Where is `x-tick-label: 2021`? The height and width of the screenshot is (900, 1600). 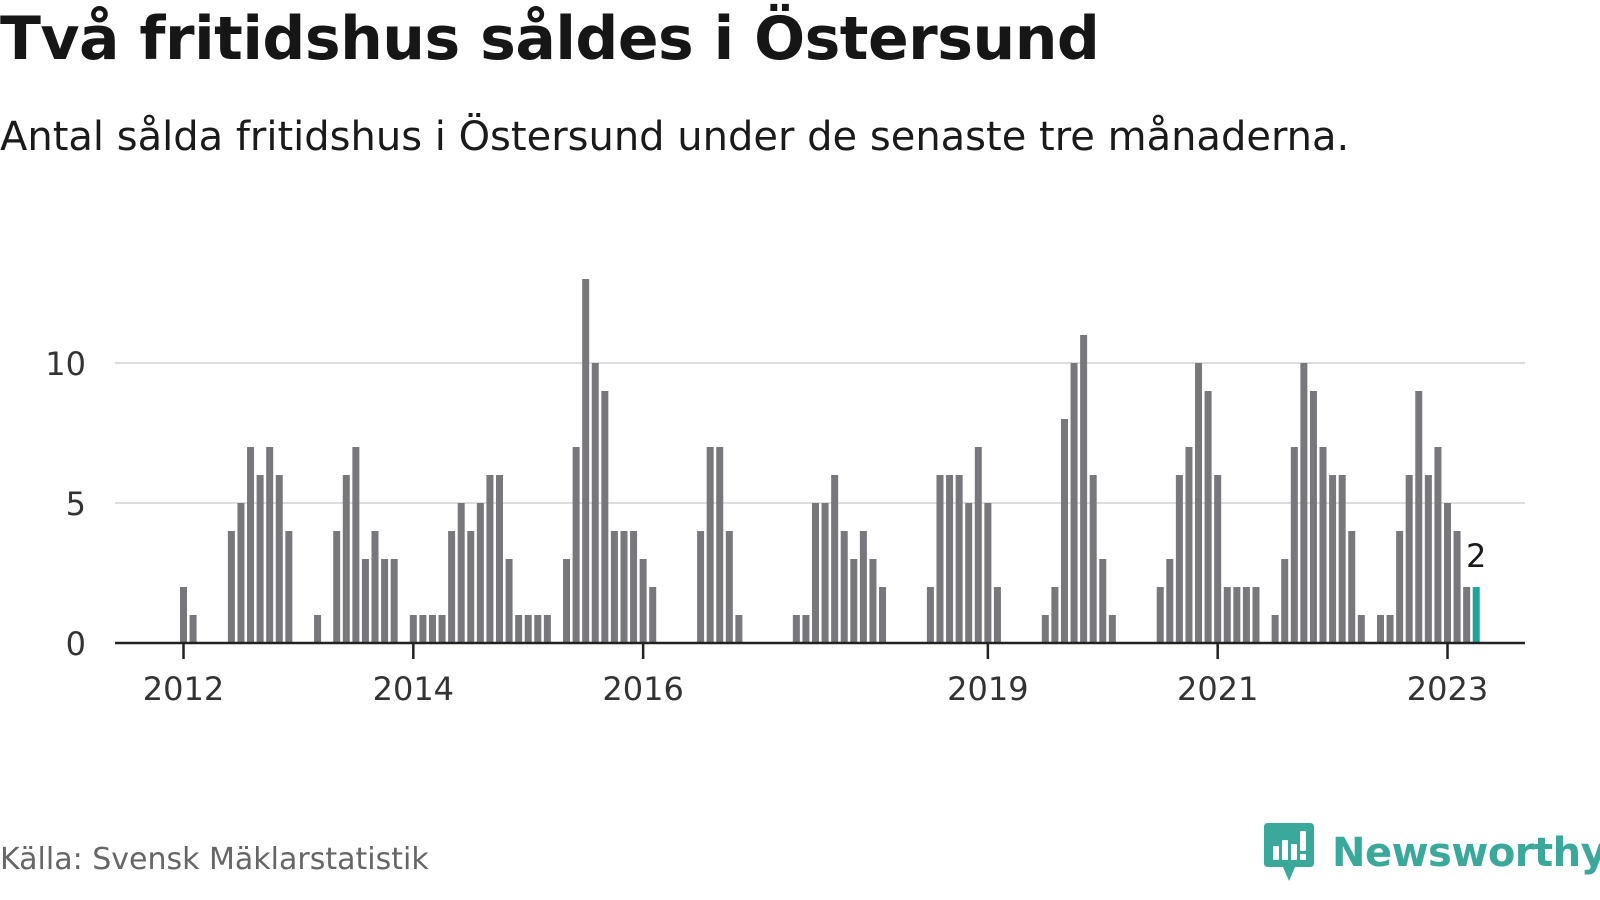
x-tick-label: 2021 is located at coordinates (1217, 689).